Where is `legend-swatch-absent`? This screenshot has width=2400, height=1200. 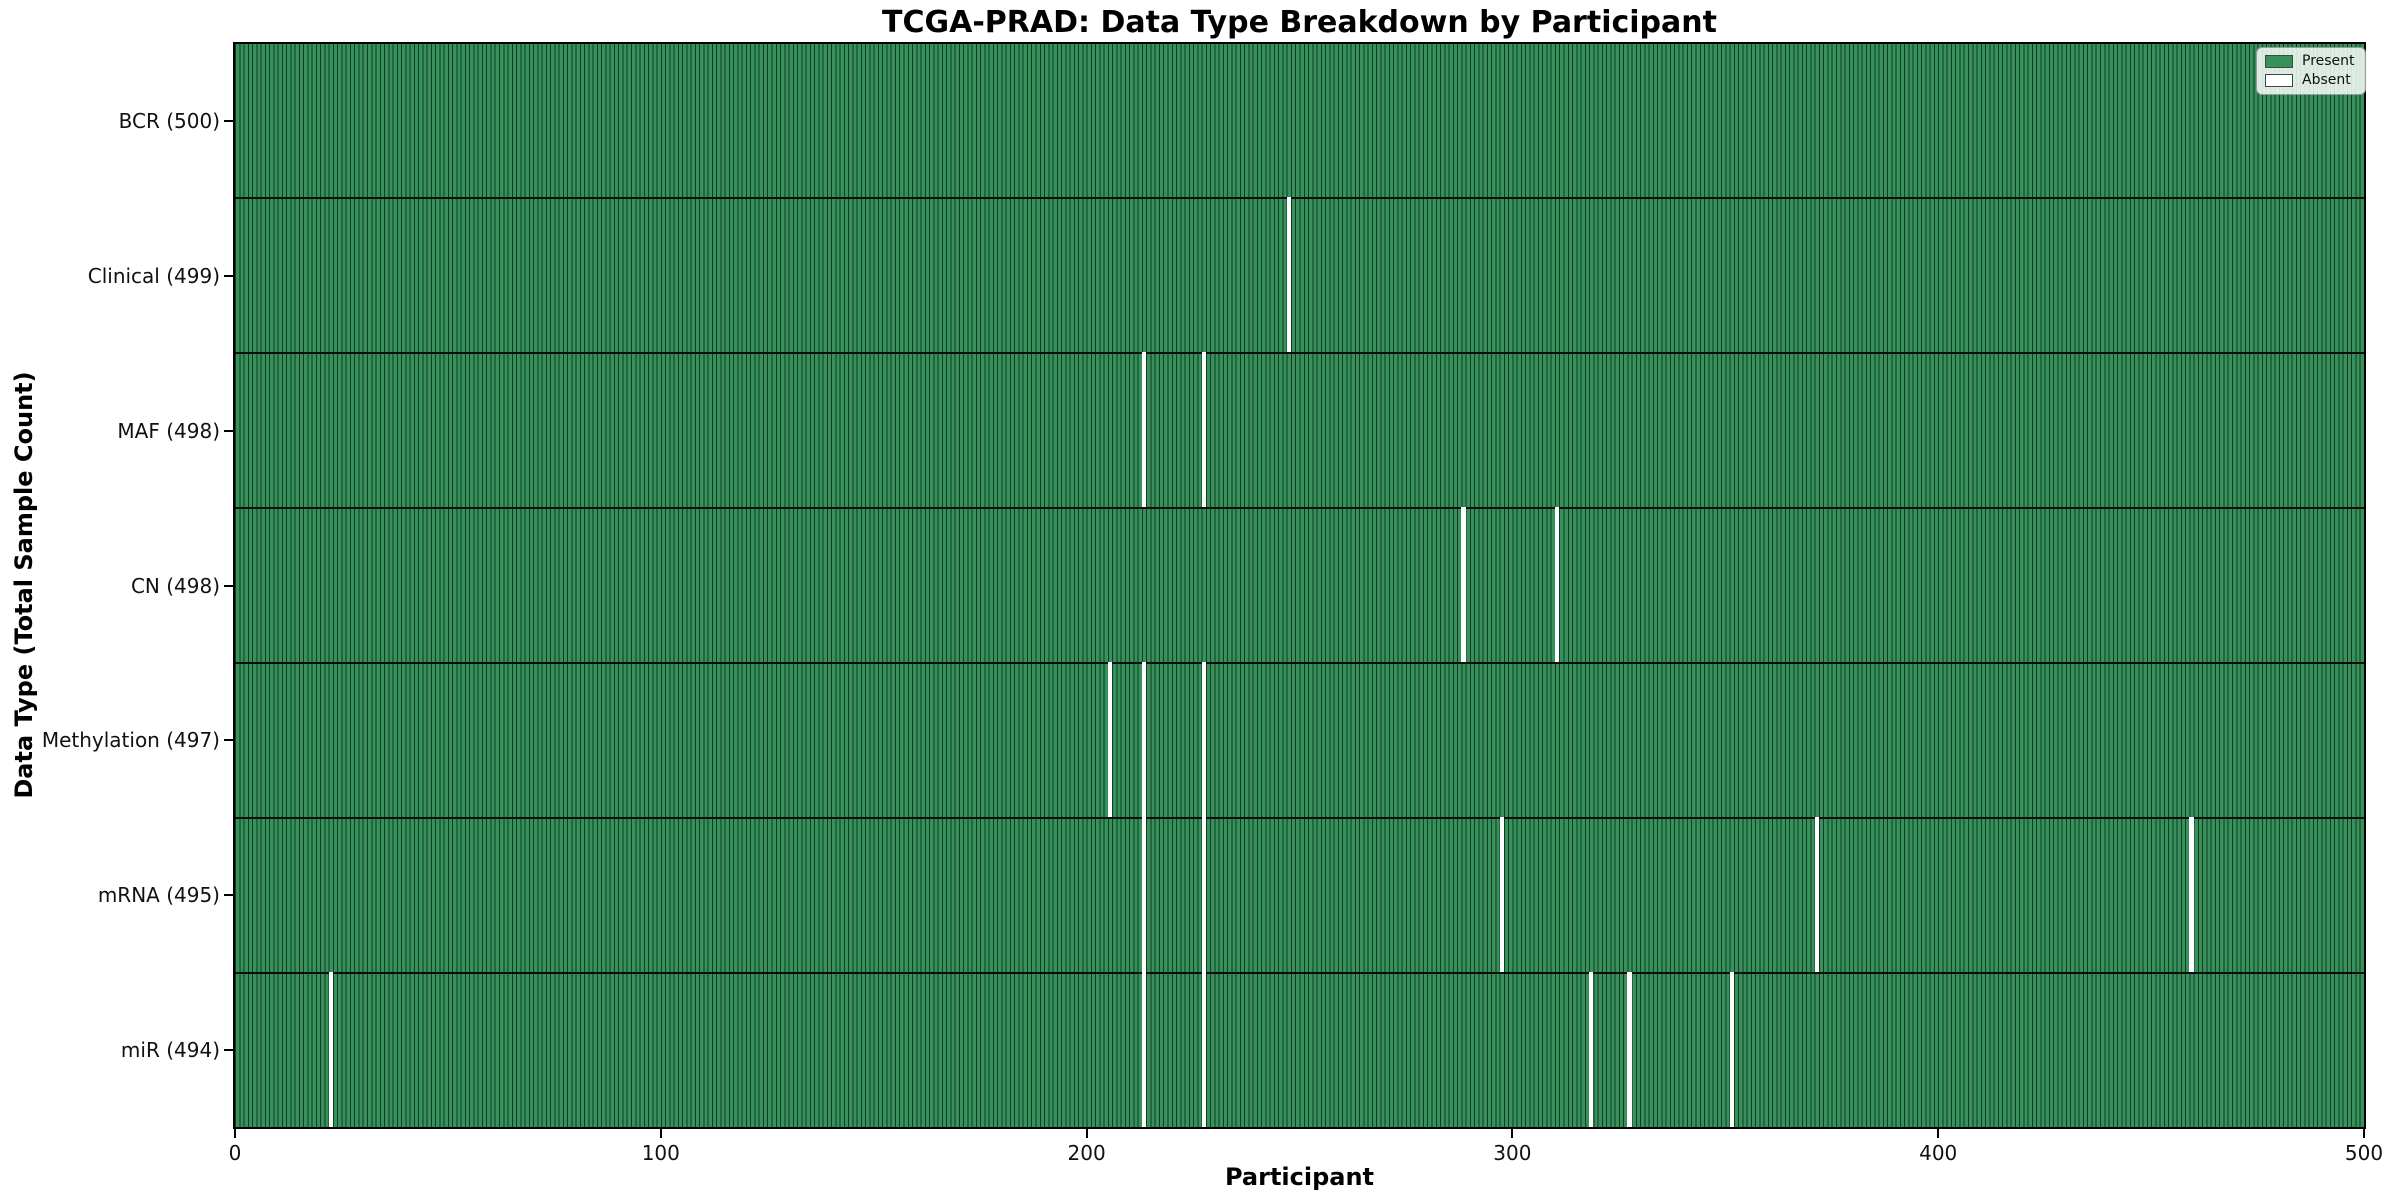 legend-swatch-absent is located at coordinates (2279, 80).